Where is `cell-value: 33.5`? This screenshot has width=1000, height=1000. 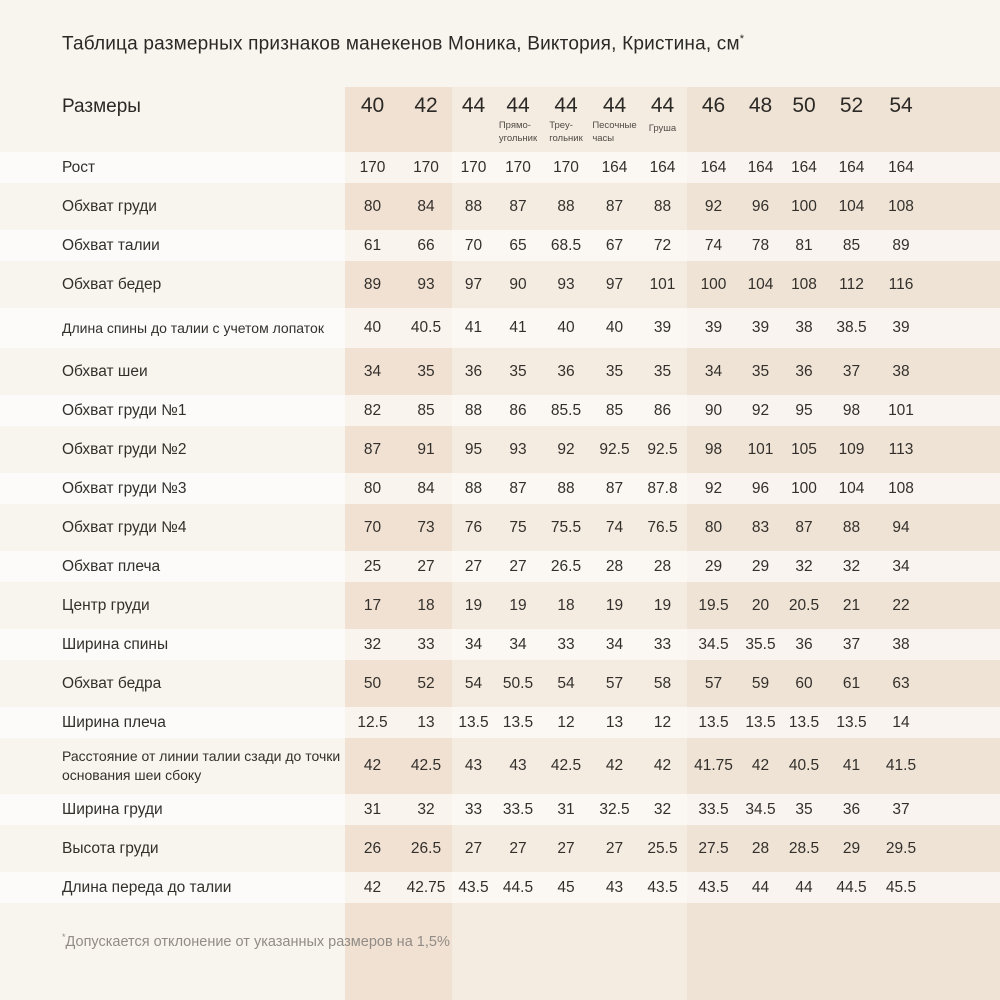
cell-value: 33.5 is located at coordinates (713, 809).